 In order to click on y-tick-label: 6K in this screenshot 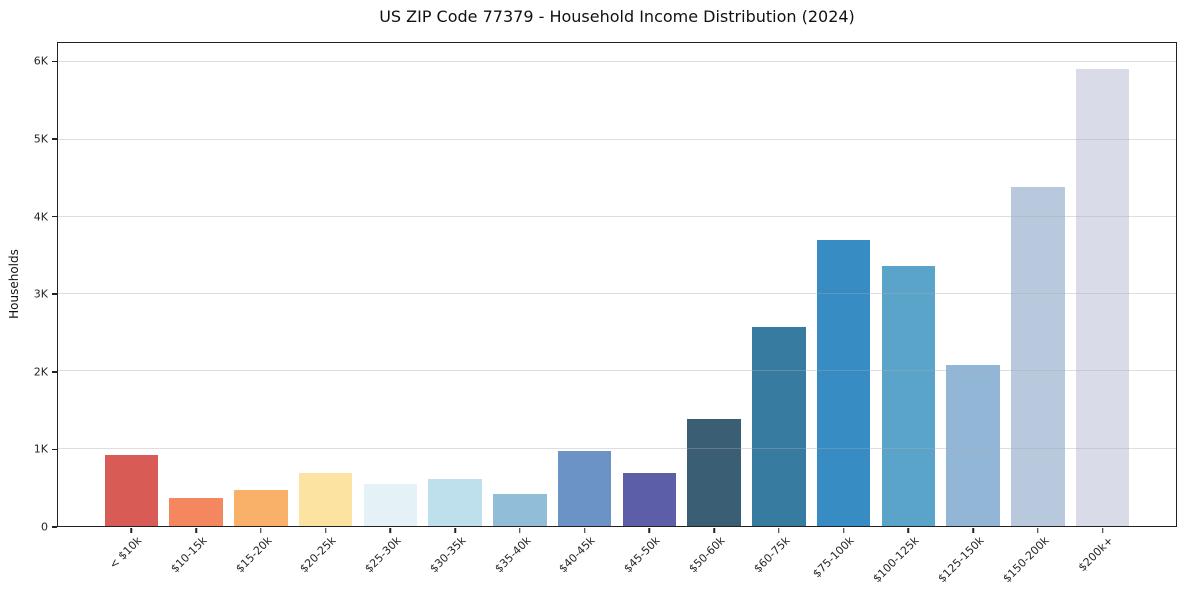, I will do `click(40, 61)`.